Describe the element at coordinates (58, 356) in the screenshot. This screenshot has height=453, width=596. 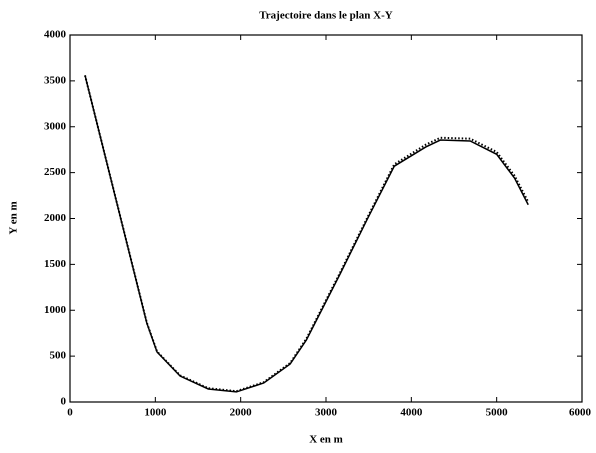
I see `y-tick-label: 500` at that location.